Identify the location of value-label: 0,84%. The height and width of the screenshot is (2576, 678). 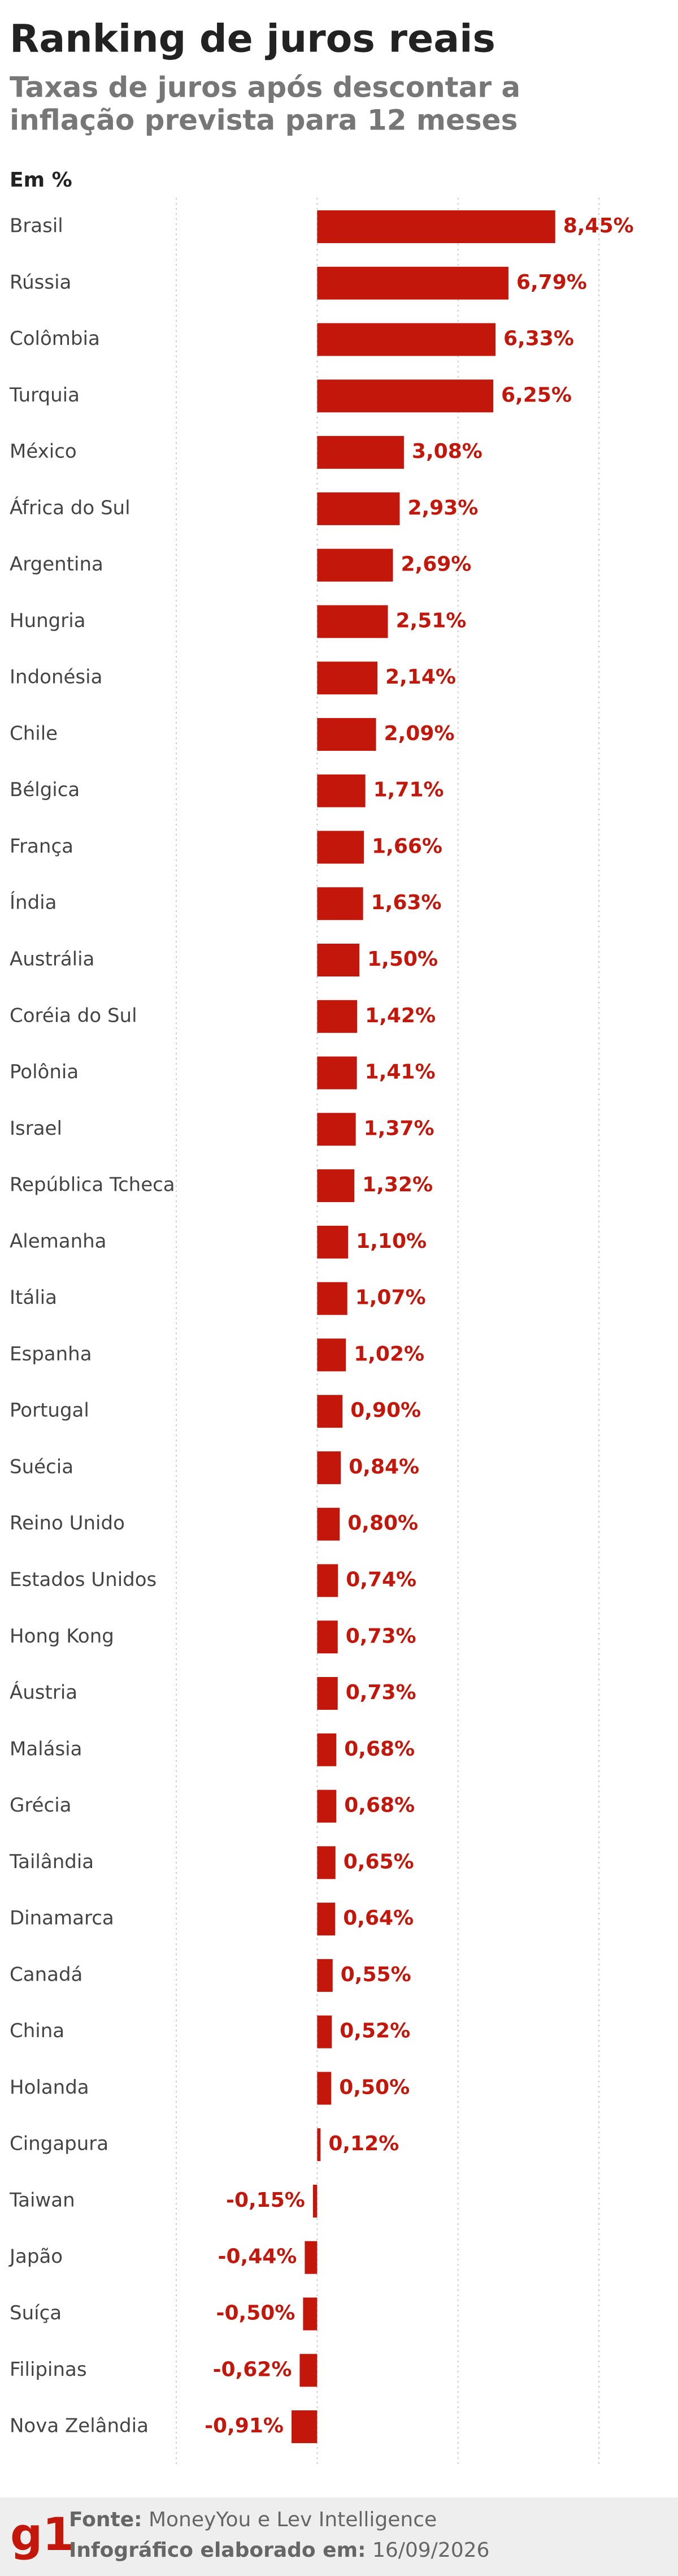
(384, 1467).